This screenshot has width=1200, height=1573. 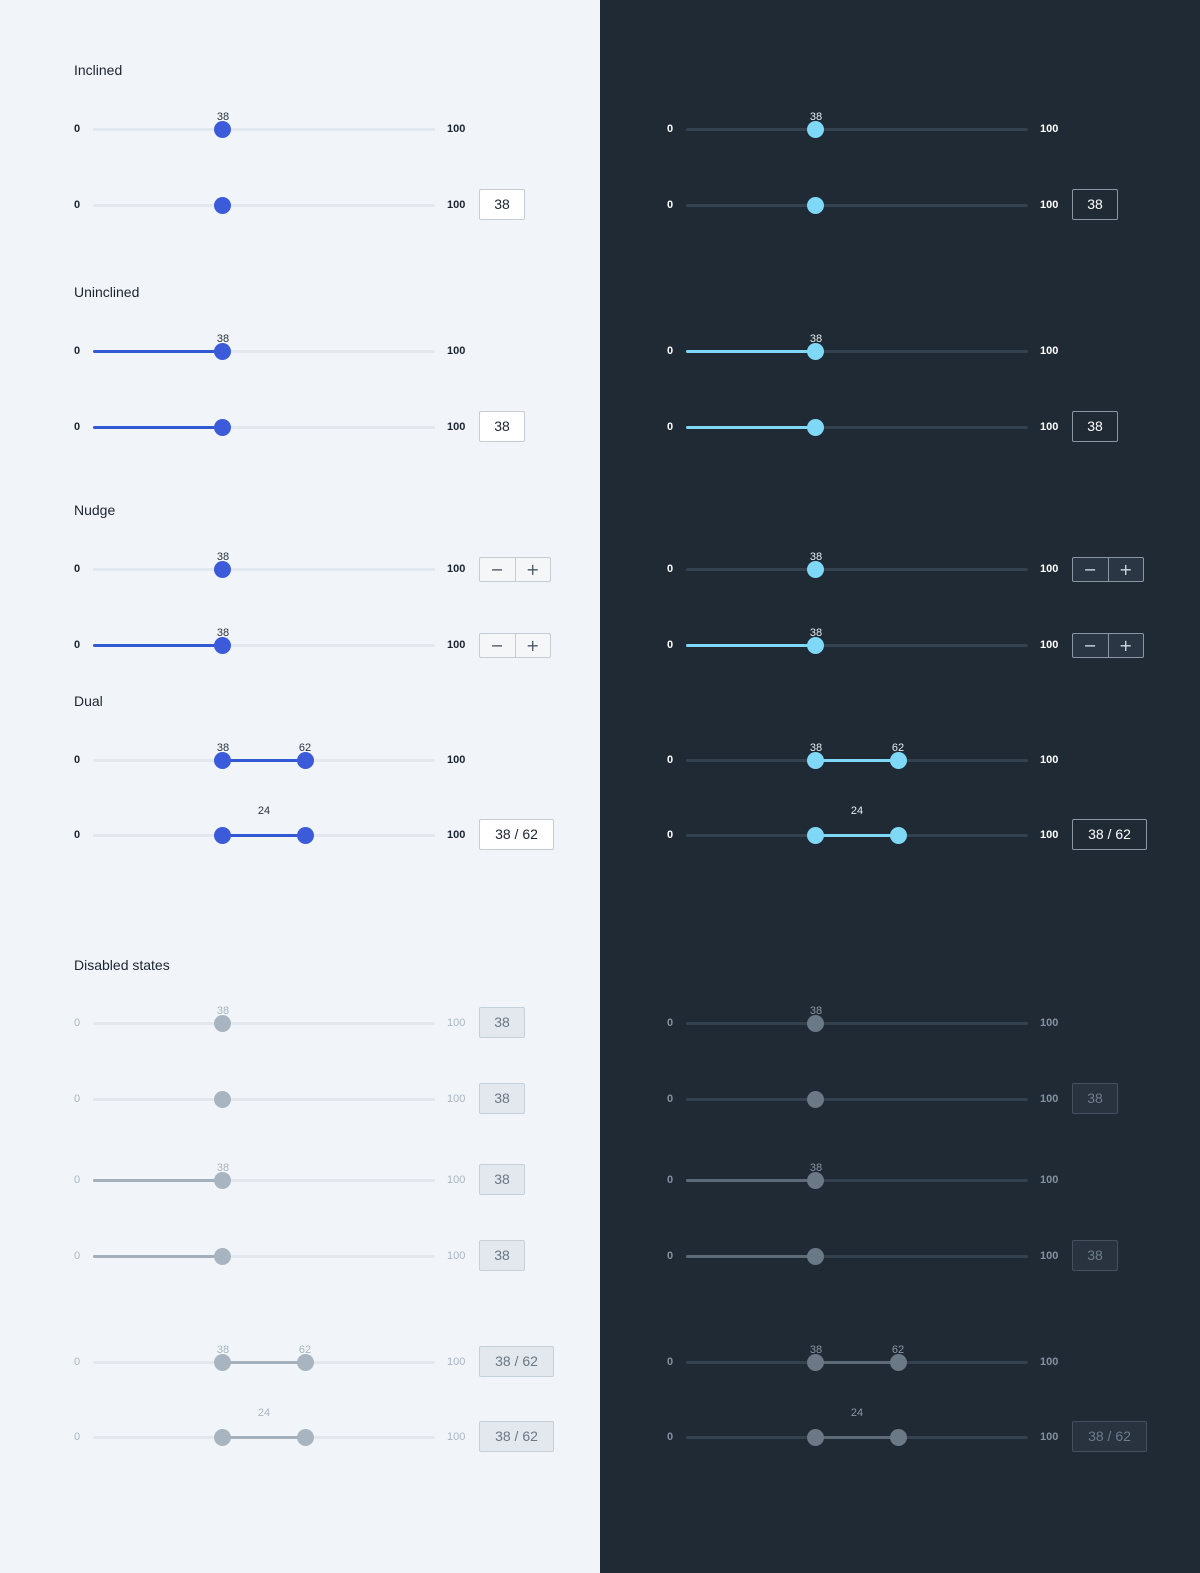 I want to click on value-label-low: 38, so click(x=816, y=1350).